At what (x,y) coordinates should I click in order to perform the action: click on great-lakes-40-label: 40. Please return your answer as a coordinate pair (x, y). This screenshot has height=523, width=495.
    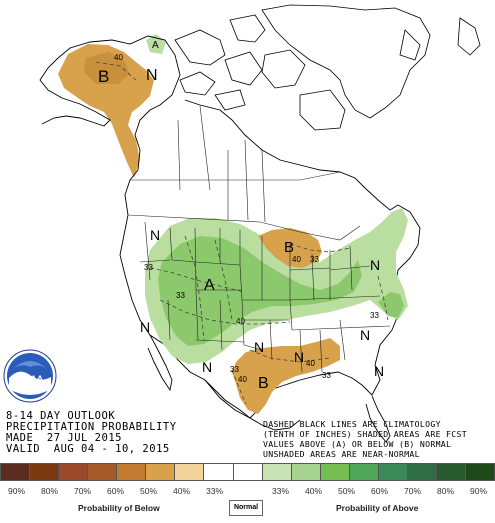
    Looking at the image, I should click on (296, 259).